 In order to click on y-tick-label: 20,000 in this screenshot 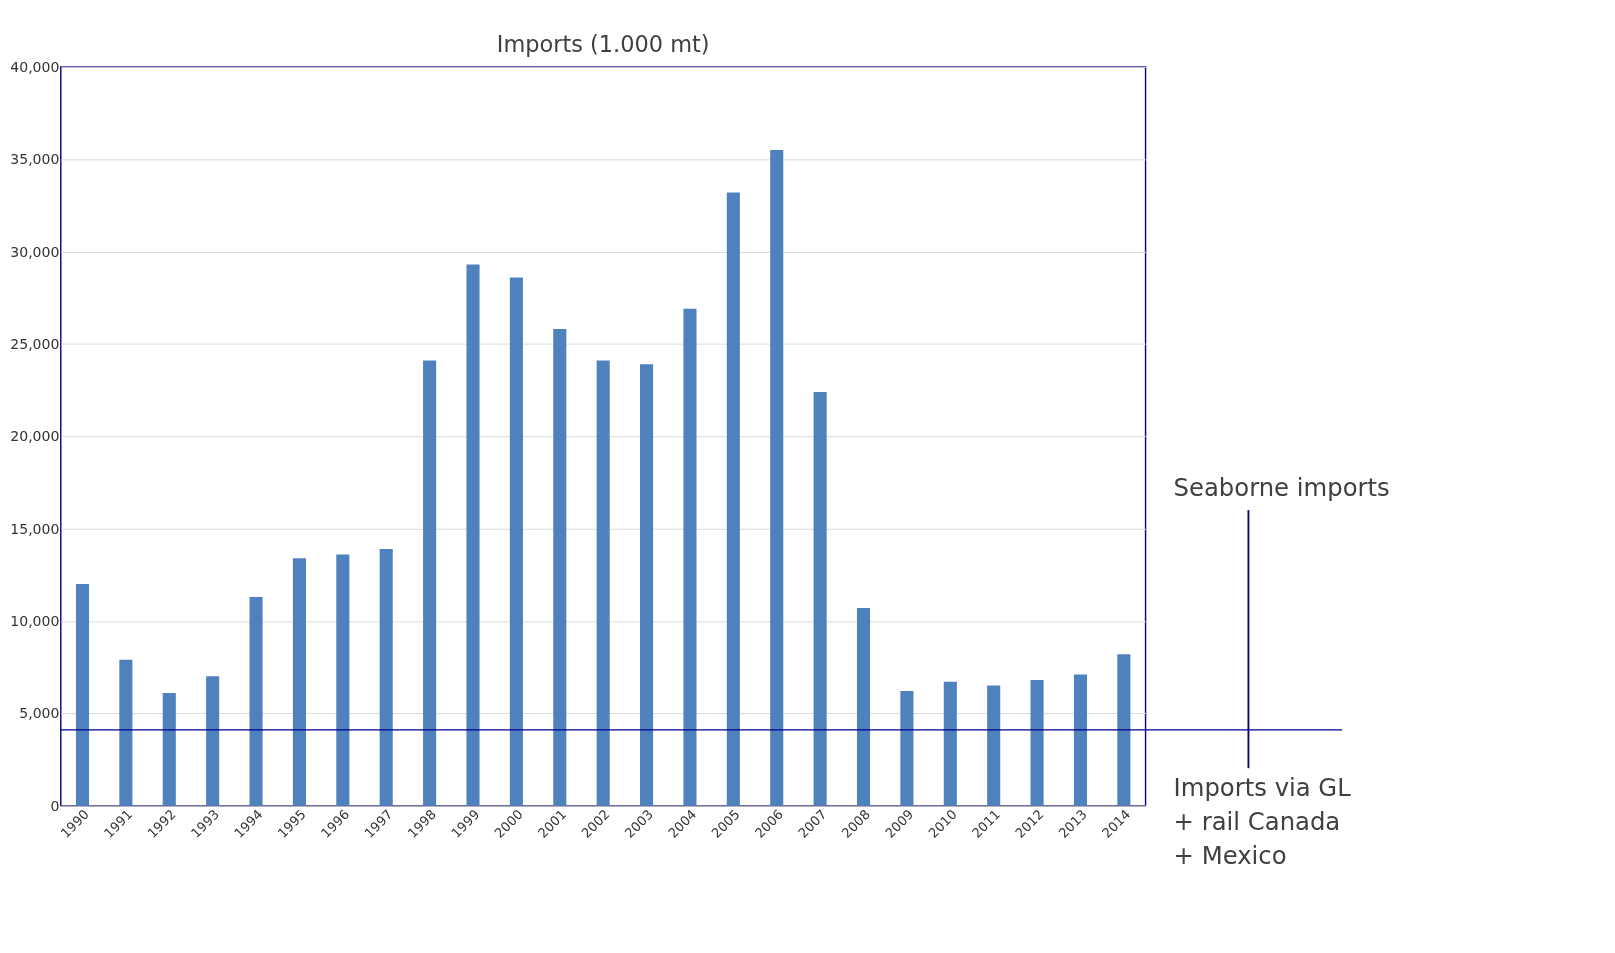, I will do `click(35, 436)`.